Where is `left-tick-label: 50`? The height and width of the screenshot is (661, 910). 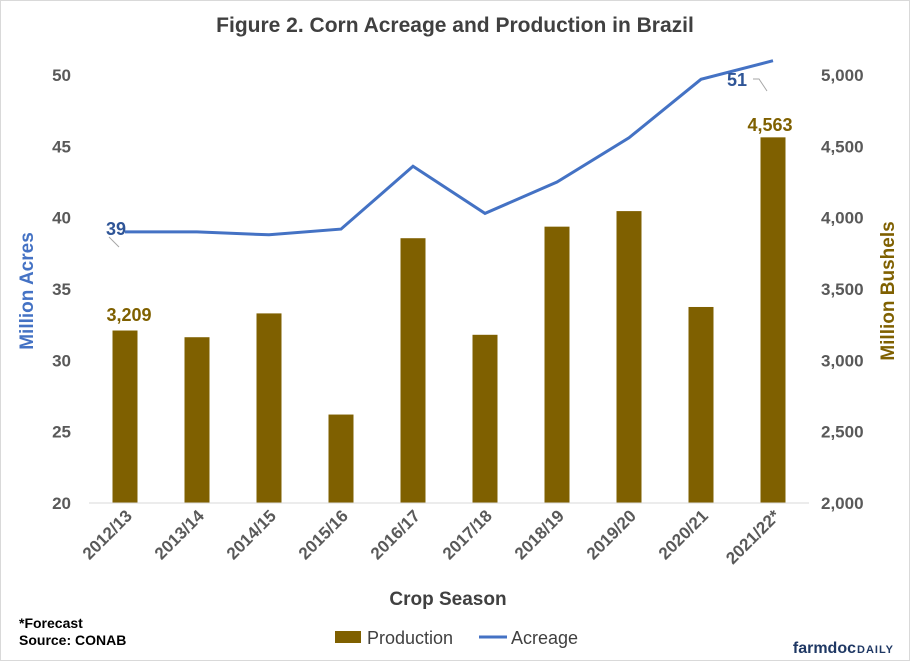
left-tick-label: 50 is located at coordinates (61, 75).